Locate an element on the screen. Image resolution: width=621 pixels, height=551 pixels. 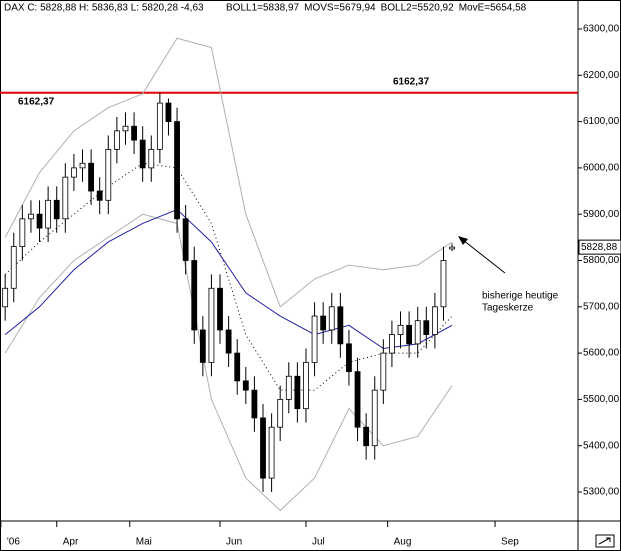
x-tick-label: Apr is located at coordinates (71, 542).